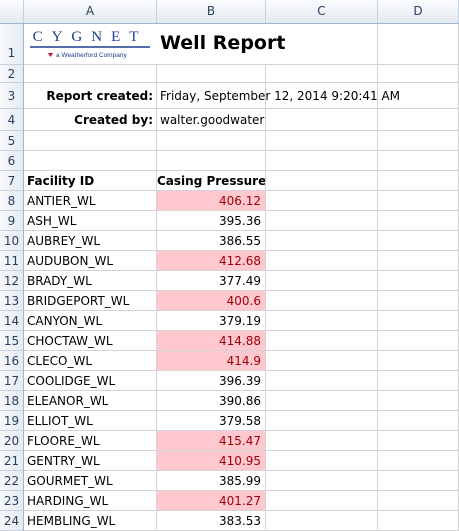  I want to click on cell-d15, so click(418, 341).